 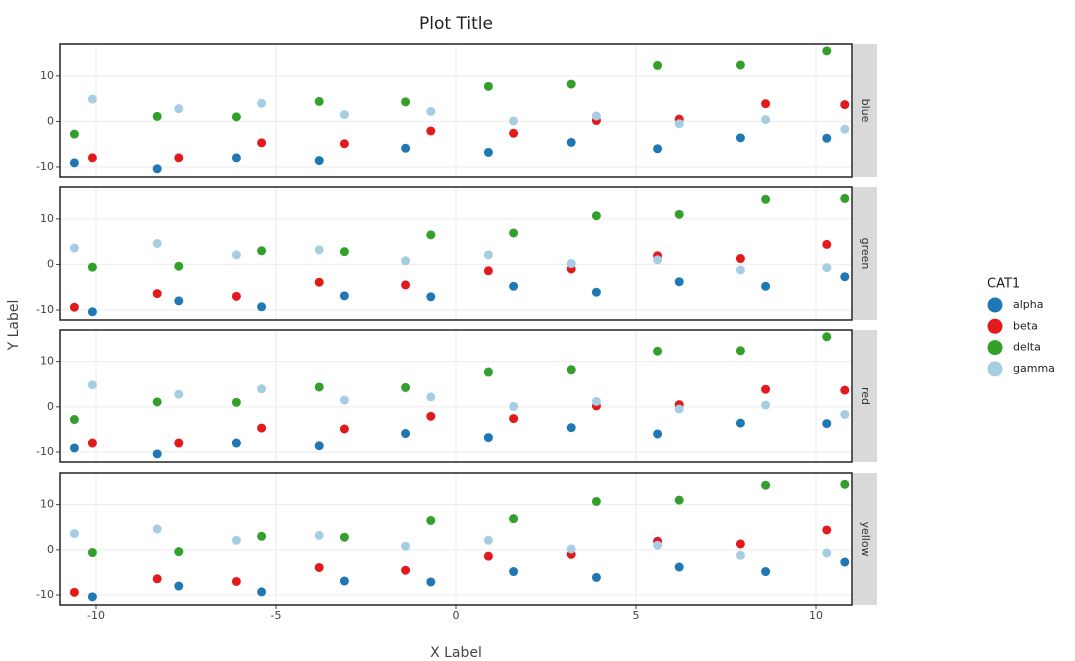 I want to click on x-tick-label: 5, so click(x=636, y=615).